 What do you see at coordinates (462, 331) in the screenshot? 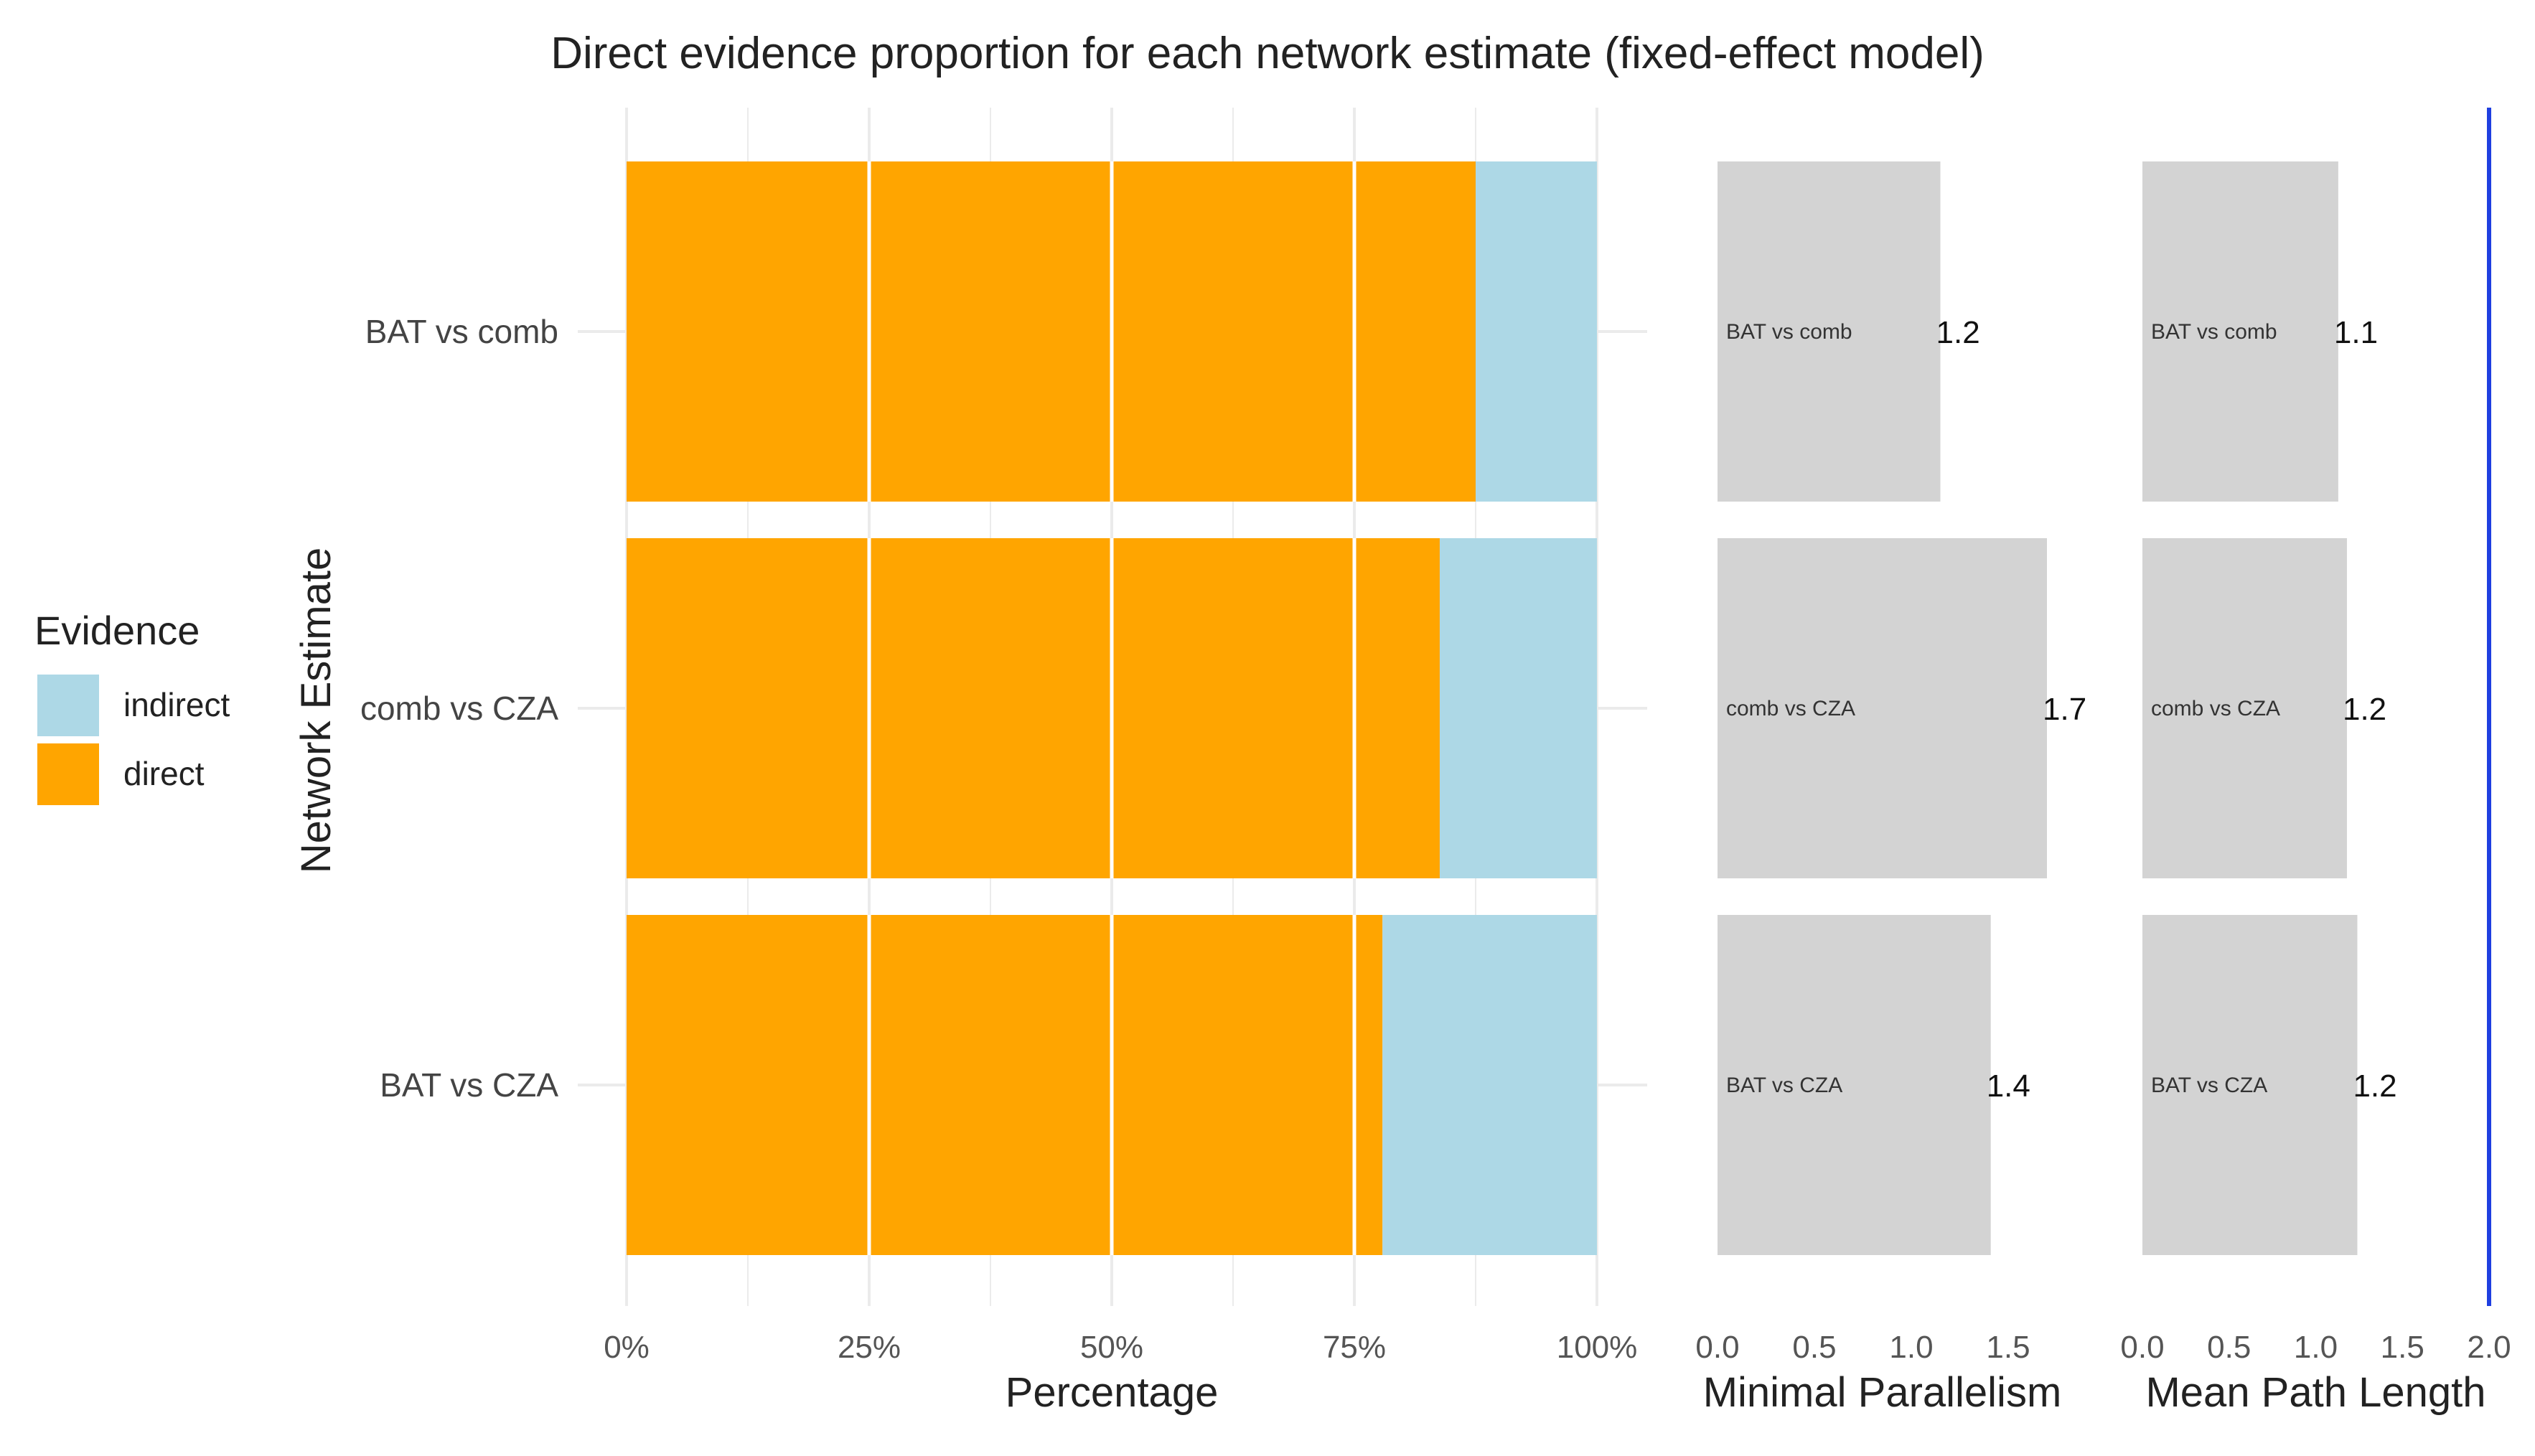
I see `category-label: BAT vs comb` at bounding box center [462, 331].